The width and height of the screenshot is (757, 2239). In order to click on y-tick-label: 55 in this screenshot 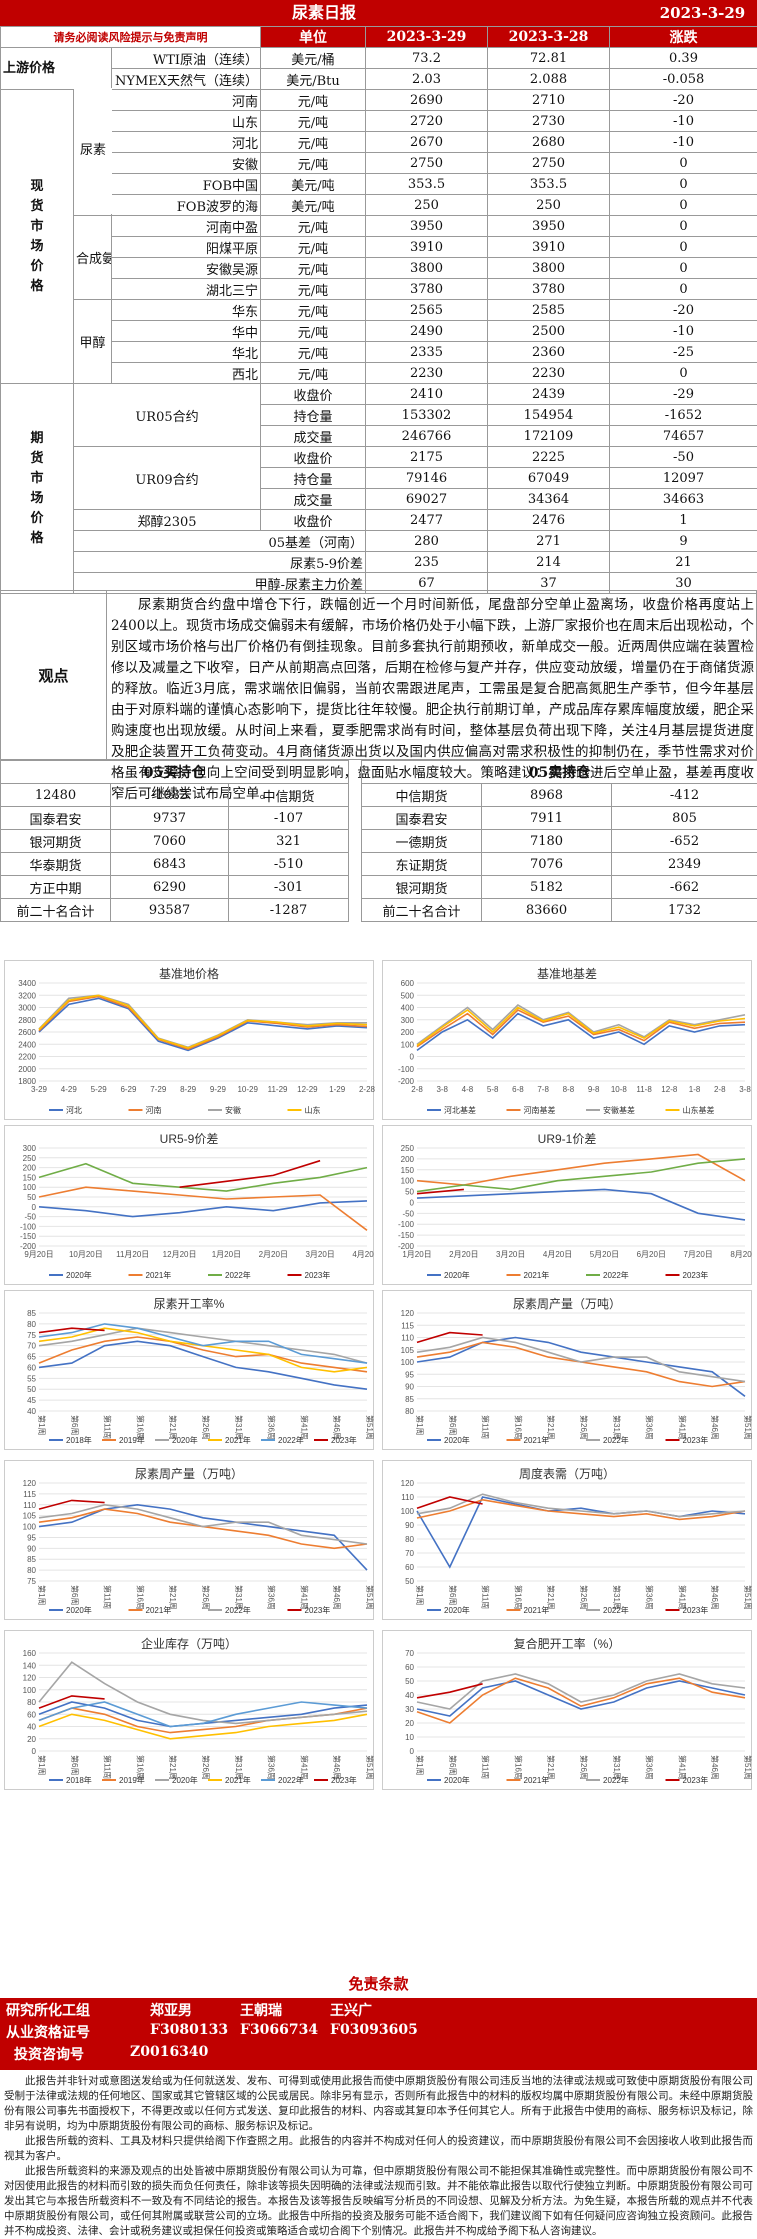, I will do `click(31, 1378)`.